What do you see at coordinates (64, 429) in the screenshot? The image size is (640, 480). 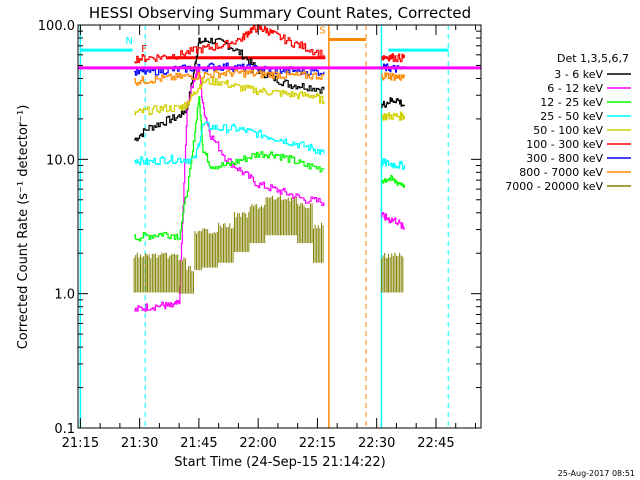 I see `y-tick-label: 0.1` at bounding box center [64, 429].